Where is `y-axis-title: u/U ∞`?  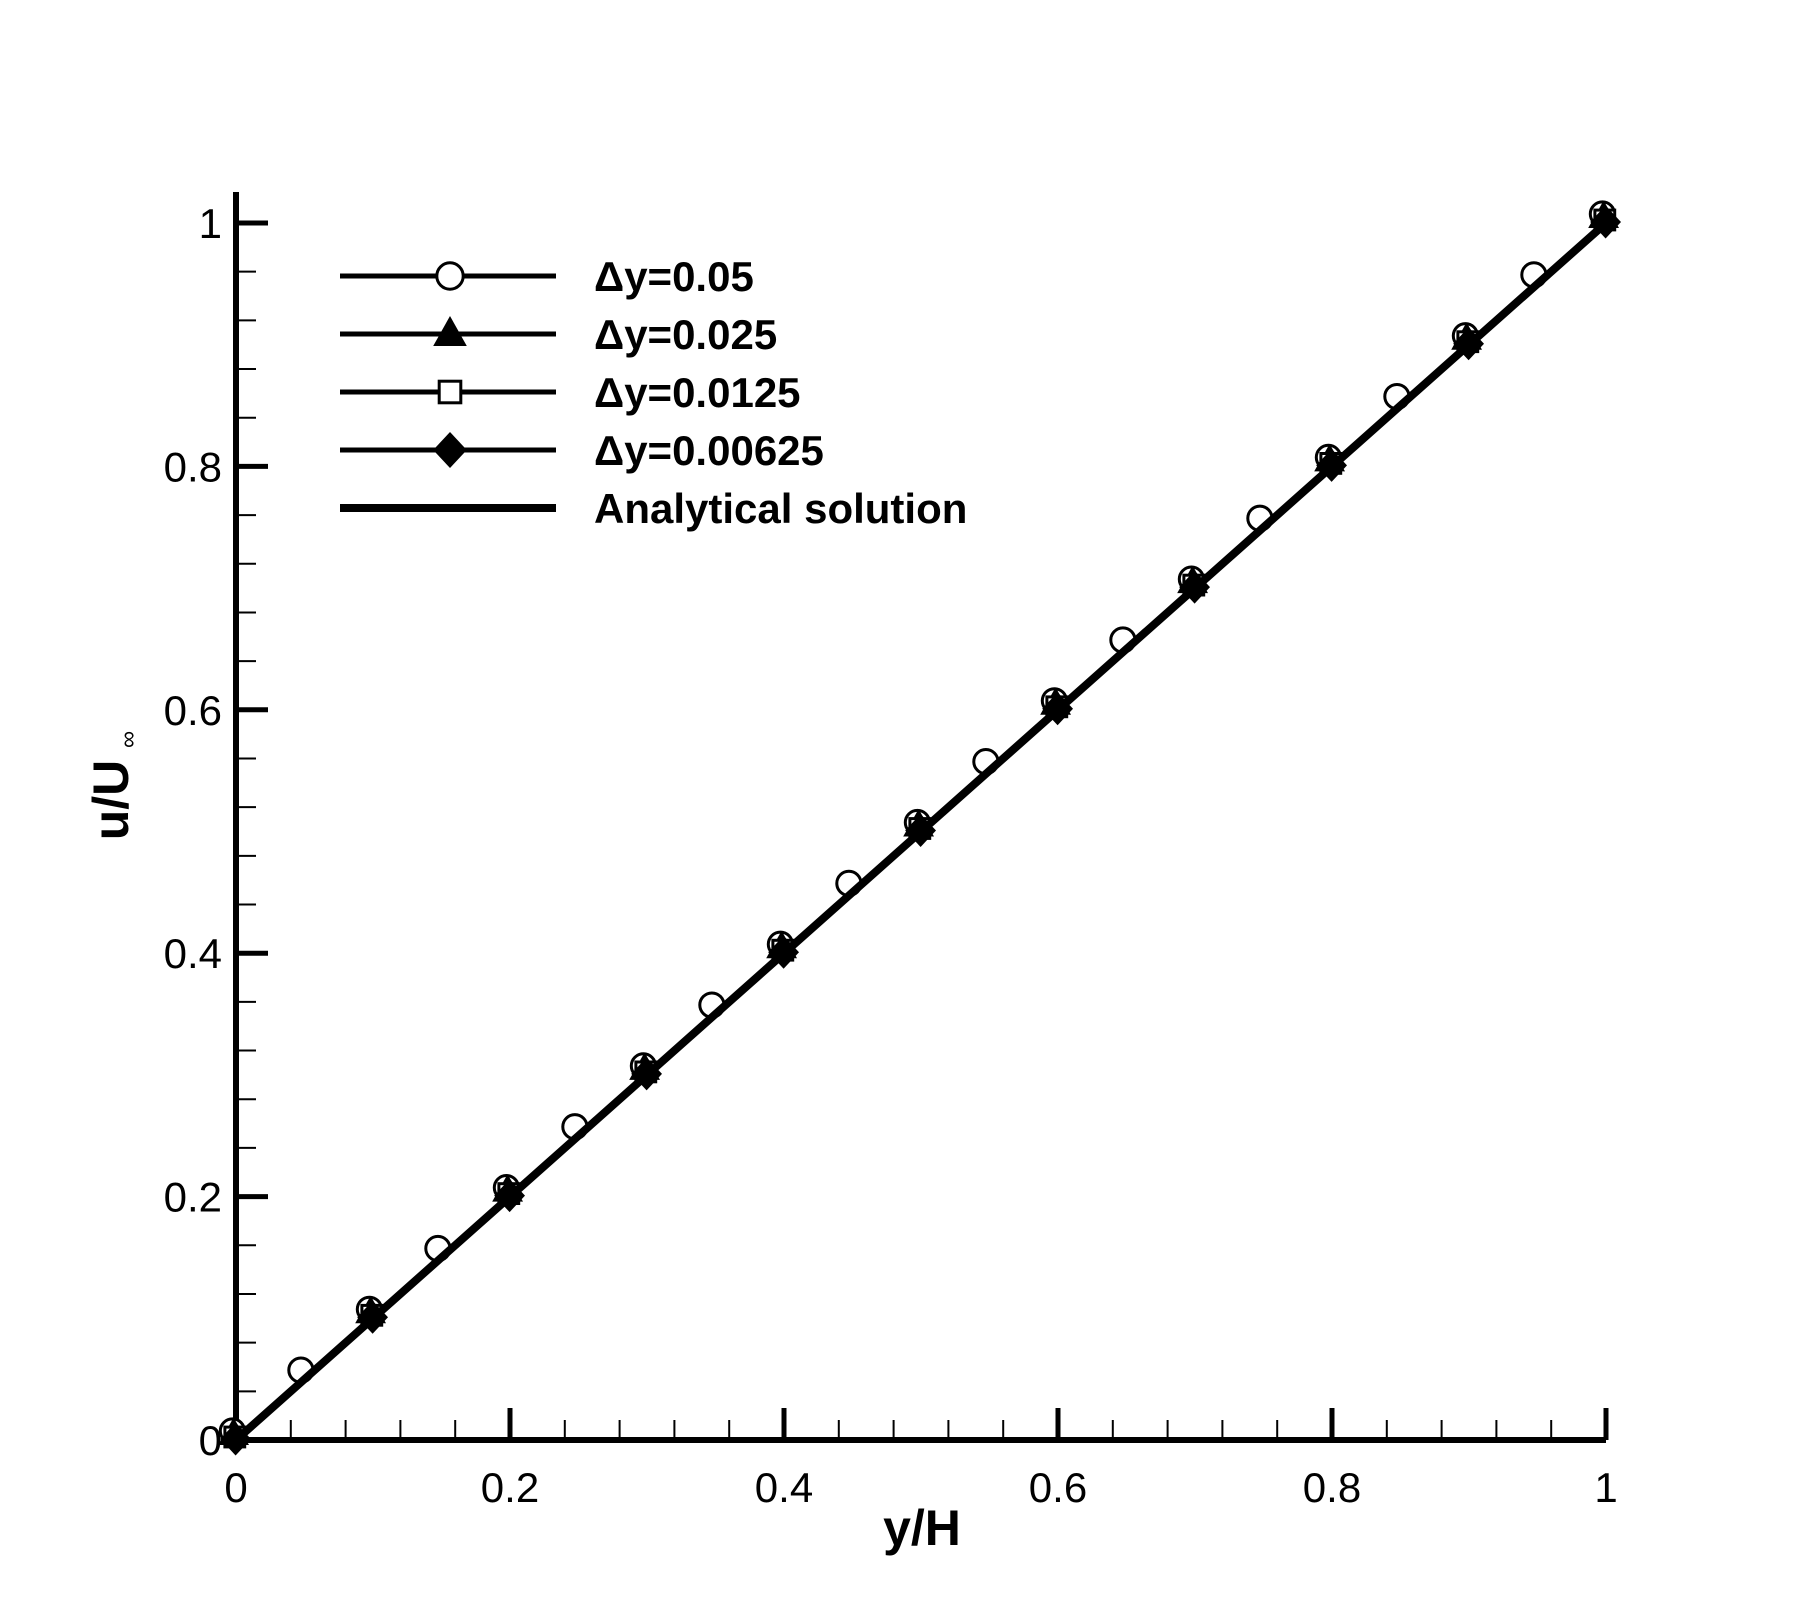 y-axis-title: u/U ∞ is located at coordinates (112, 785).